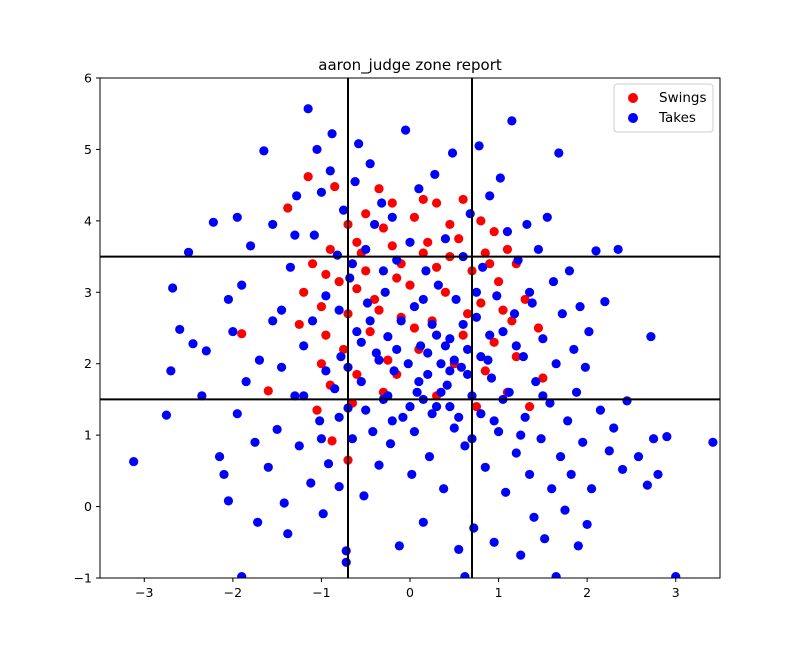 This screenshot has width=800, height=650. I want to click on y-tick-label: 6, so click(88, 78).